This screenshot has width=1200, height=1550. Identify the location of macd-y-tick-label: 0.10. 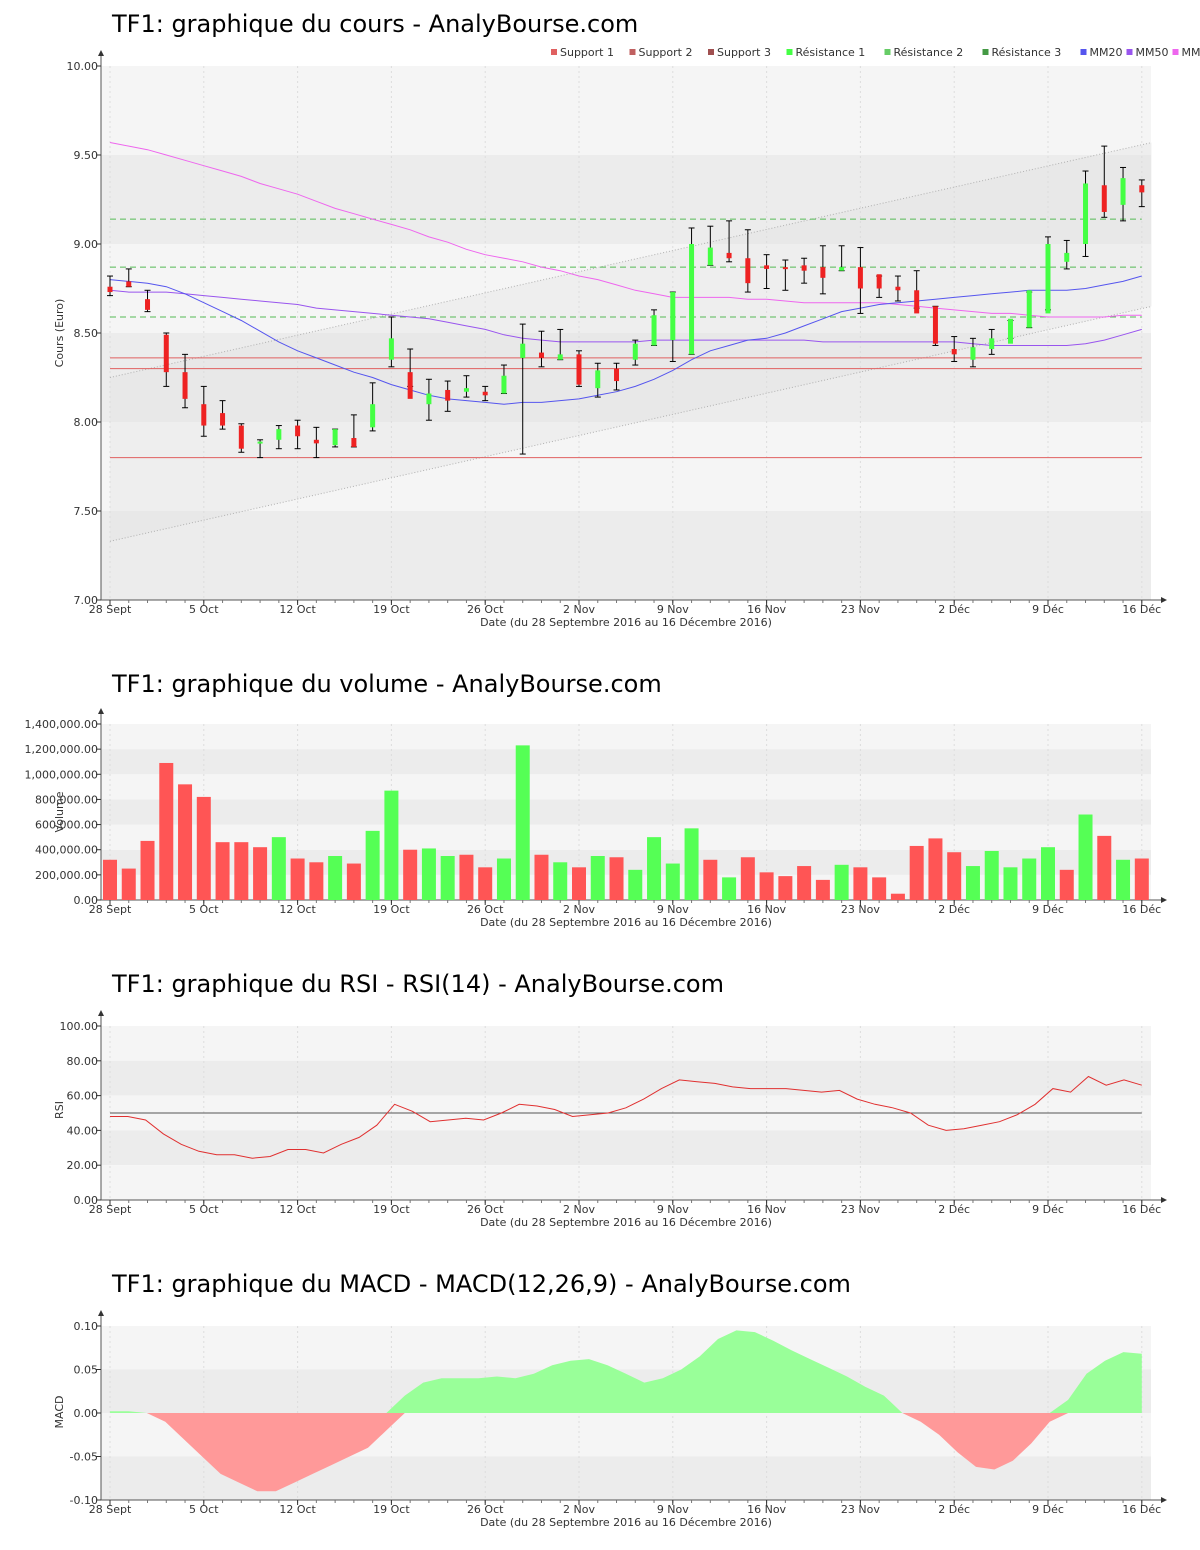
(86, 1326).